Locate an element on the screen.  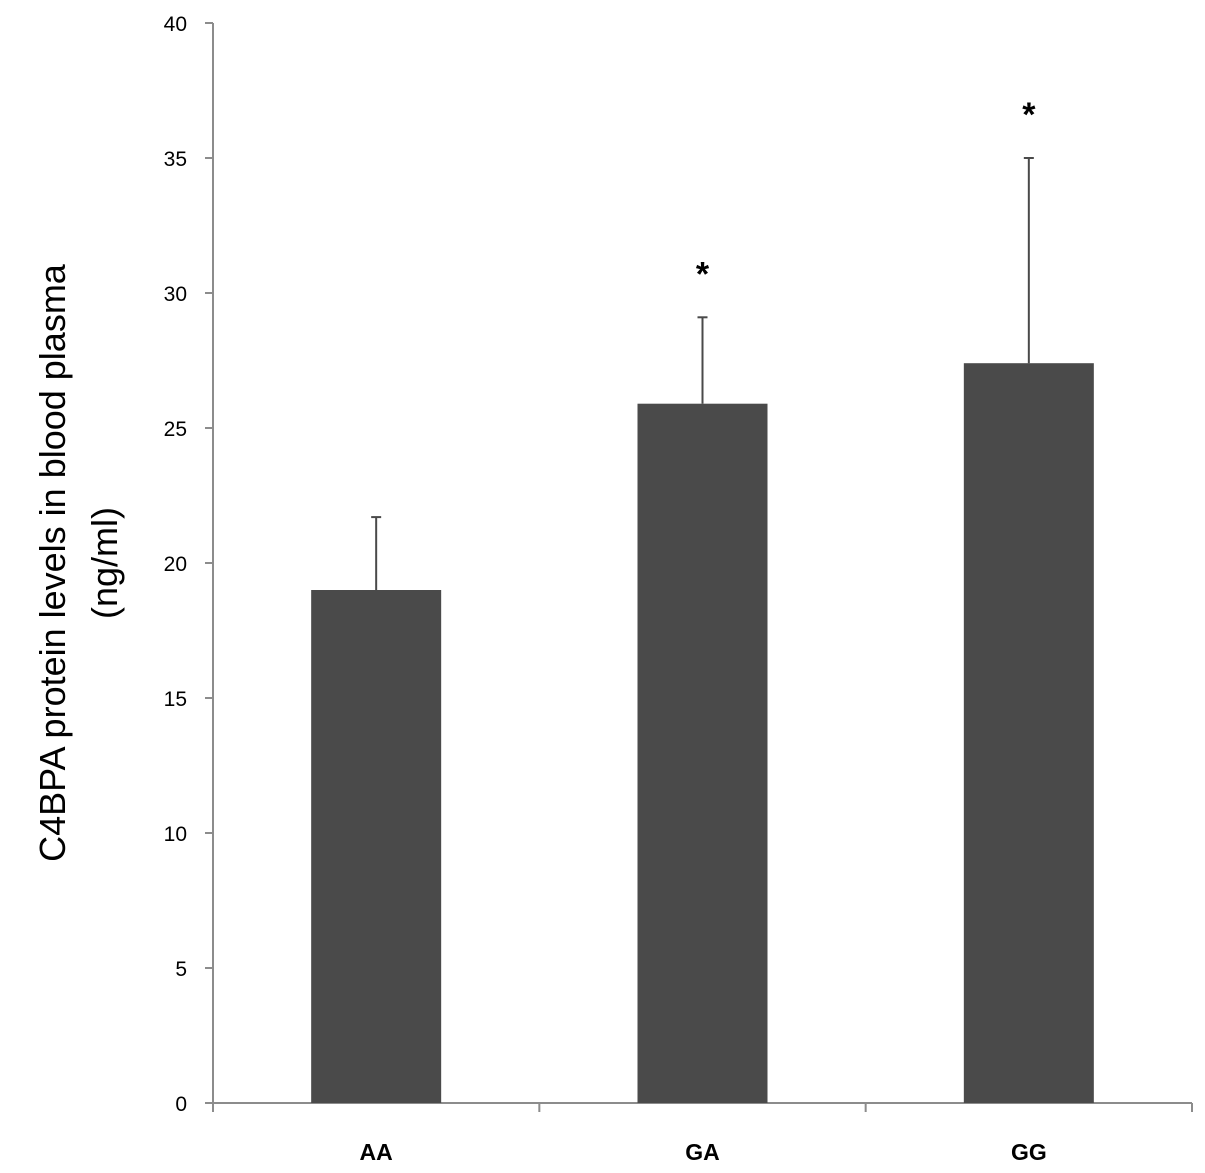
x-tick-label: AA is located at coordinates (376, 1152).